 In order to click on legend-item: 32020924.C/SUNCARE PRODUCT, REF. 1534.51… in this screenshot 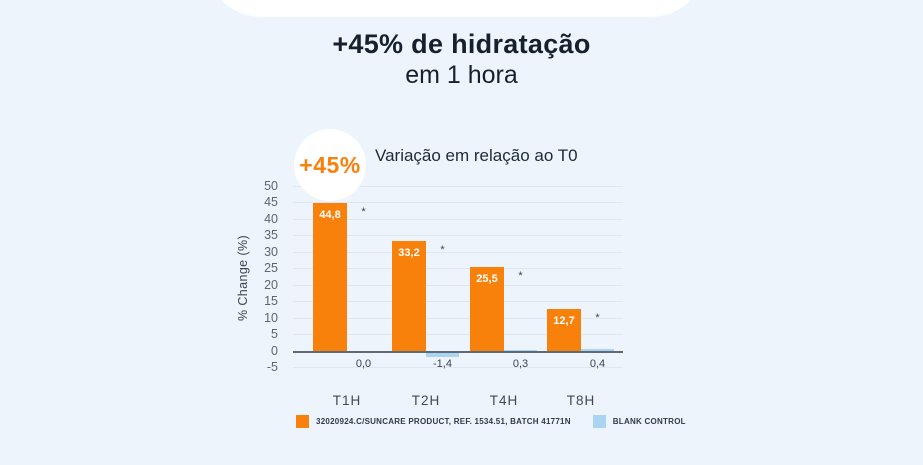, I will do `click(433, 421)`.